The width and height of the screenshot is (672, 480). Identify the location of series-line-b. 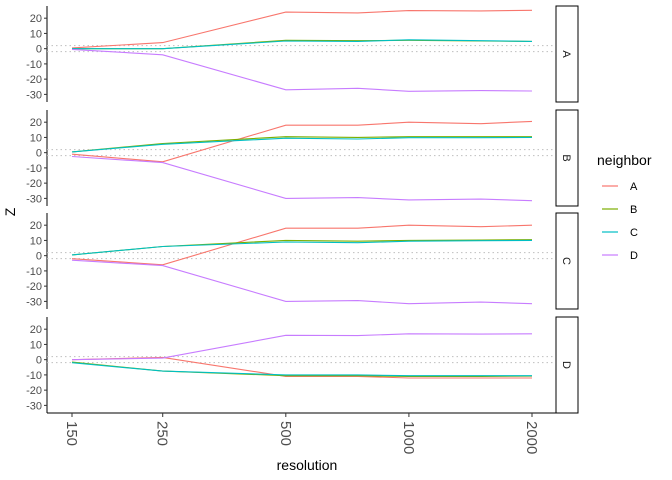
(301, 144).